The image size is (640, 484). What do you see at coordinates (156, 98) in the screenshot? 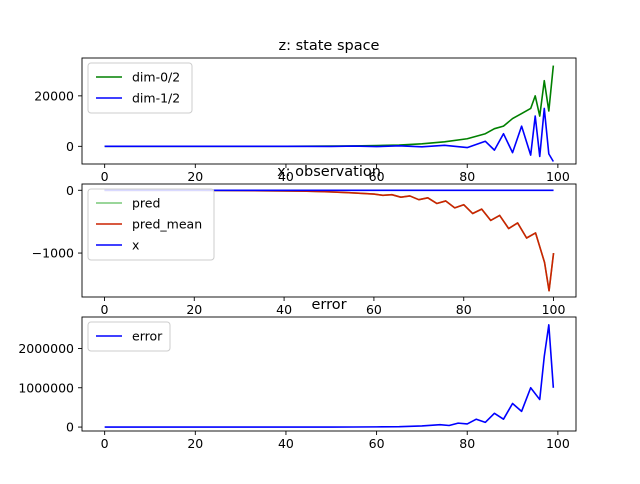
I see `legend-label: dim-1/2` at bounding box center [156, 98].